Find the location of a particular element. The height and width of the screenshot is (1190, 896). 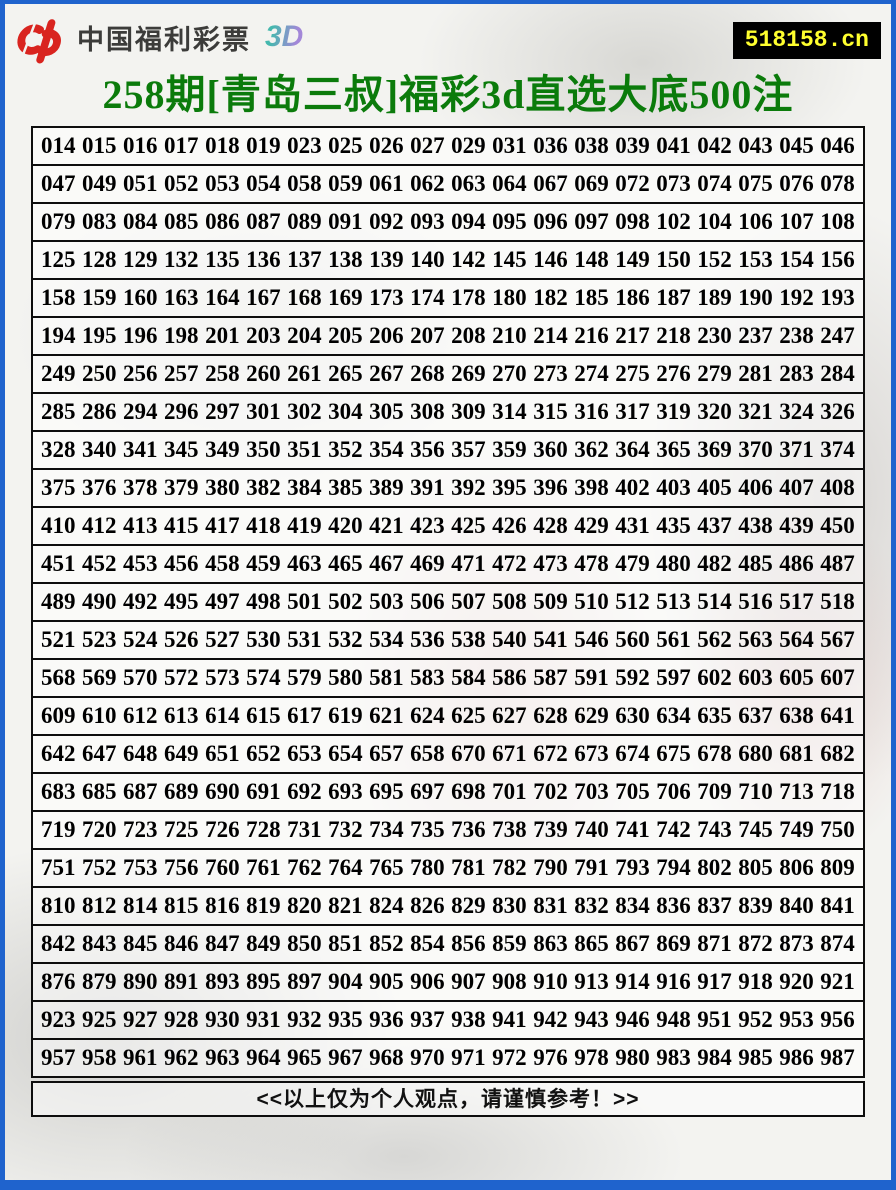

number-cell: 315 is located at coordinates (550, 411).